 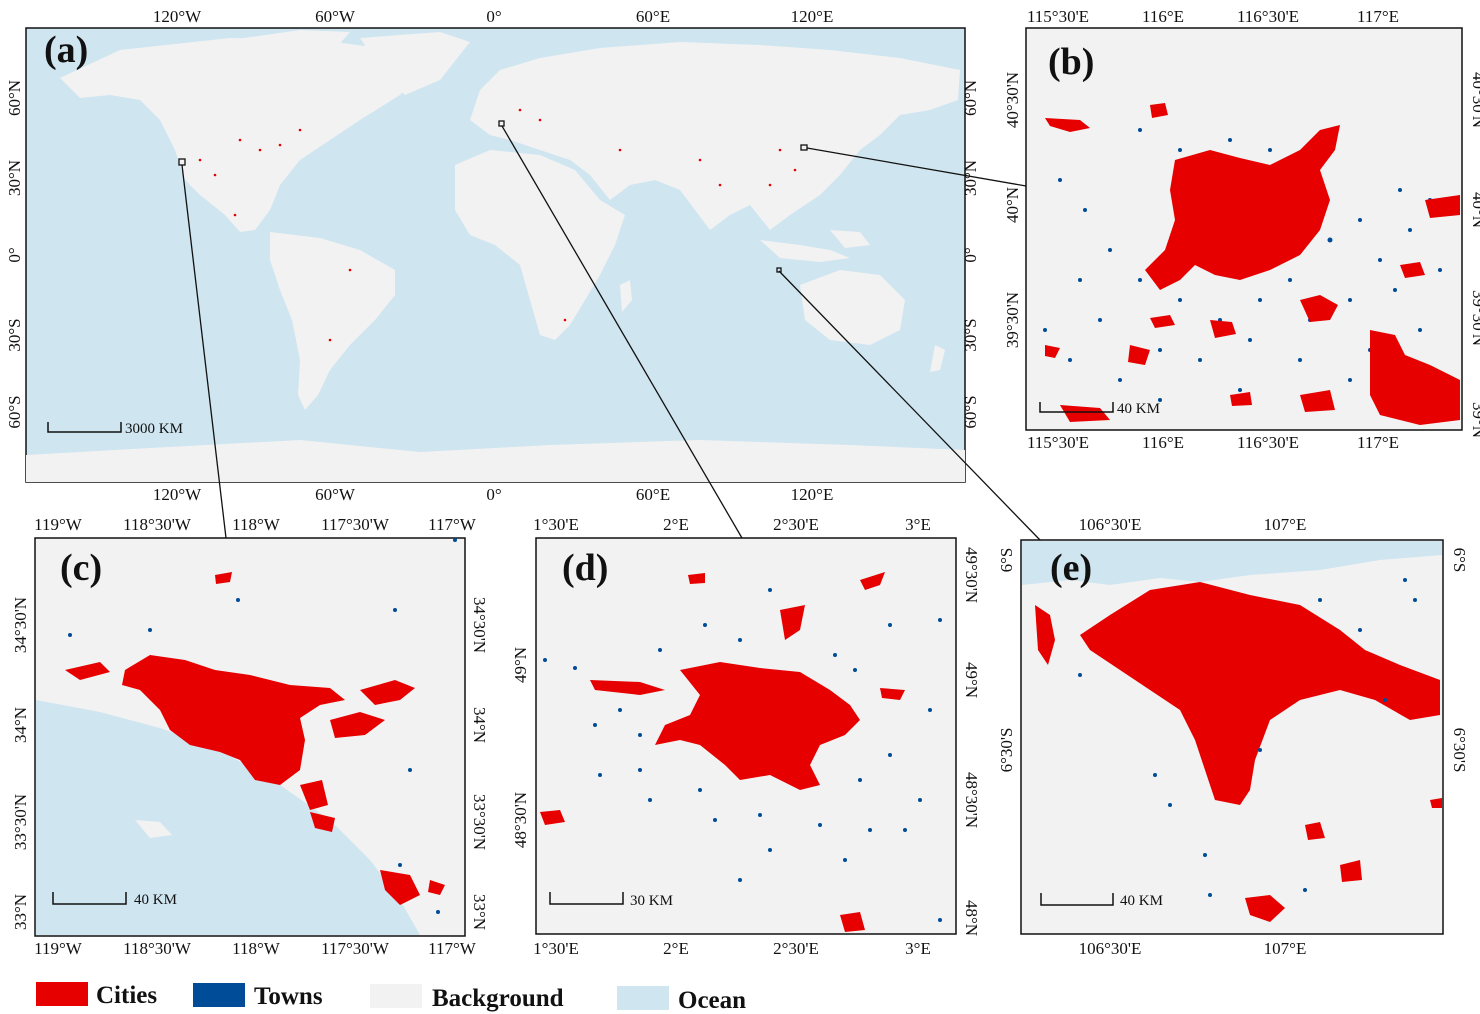 What do you see at coordinates (20, 912) in the screenshot?
I see `panel-c-left-tick: 33°N` at bounding box center [20, 912].